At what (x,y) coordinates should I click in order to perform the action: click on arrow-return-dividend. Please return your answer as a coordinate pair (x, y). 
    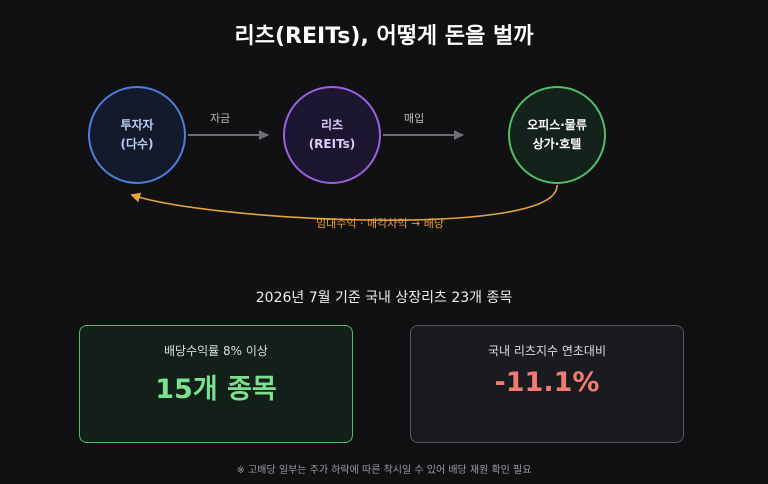
    Looking at the image, I should click on (344, 202).